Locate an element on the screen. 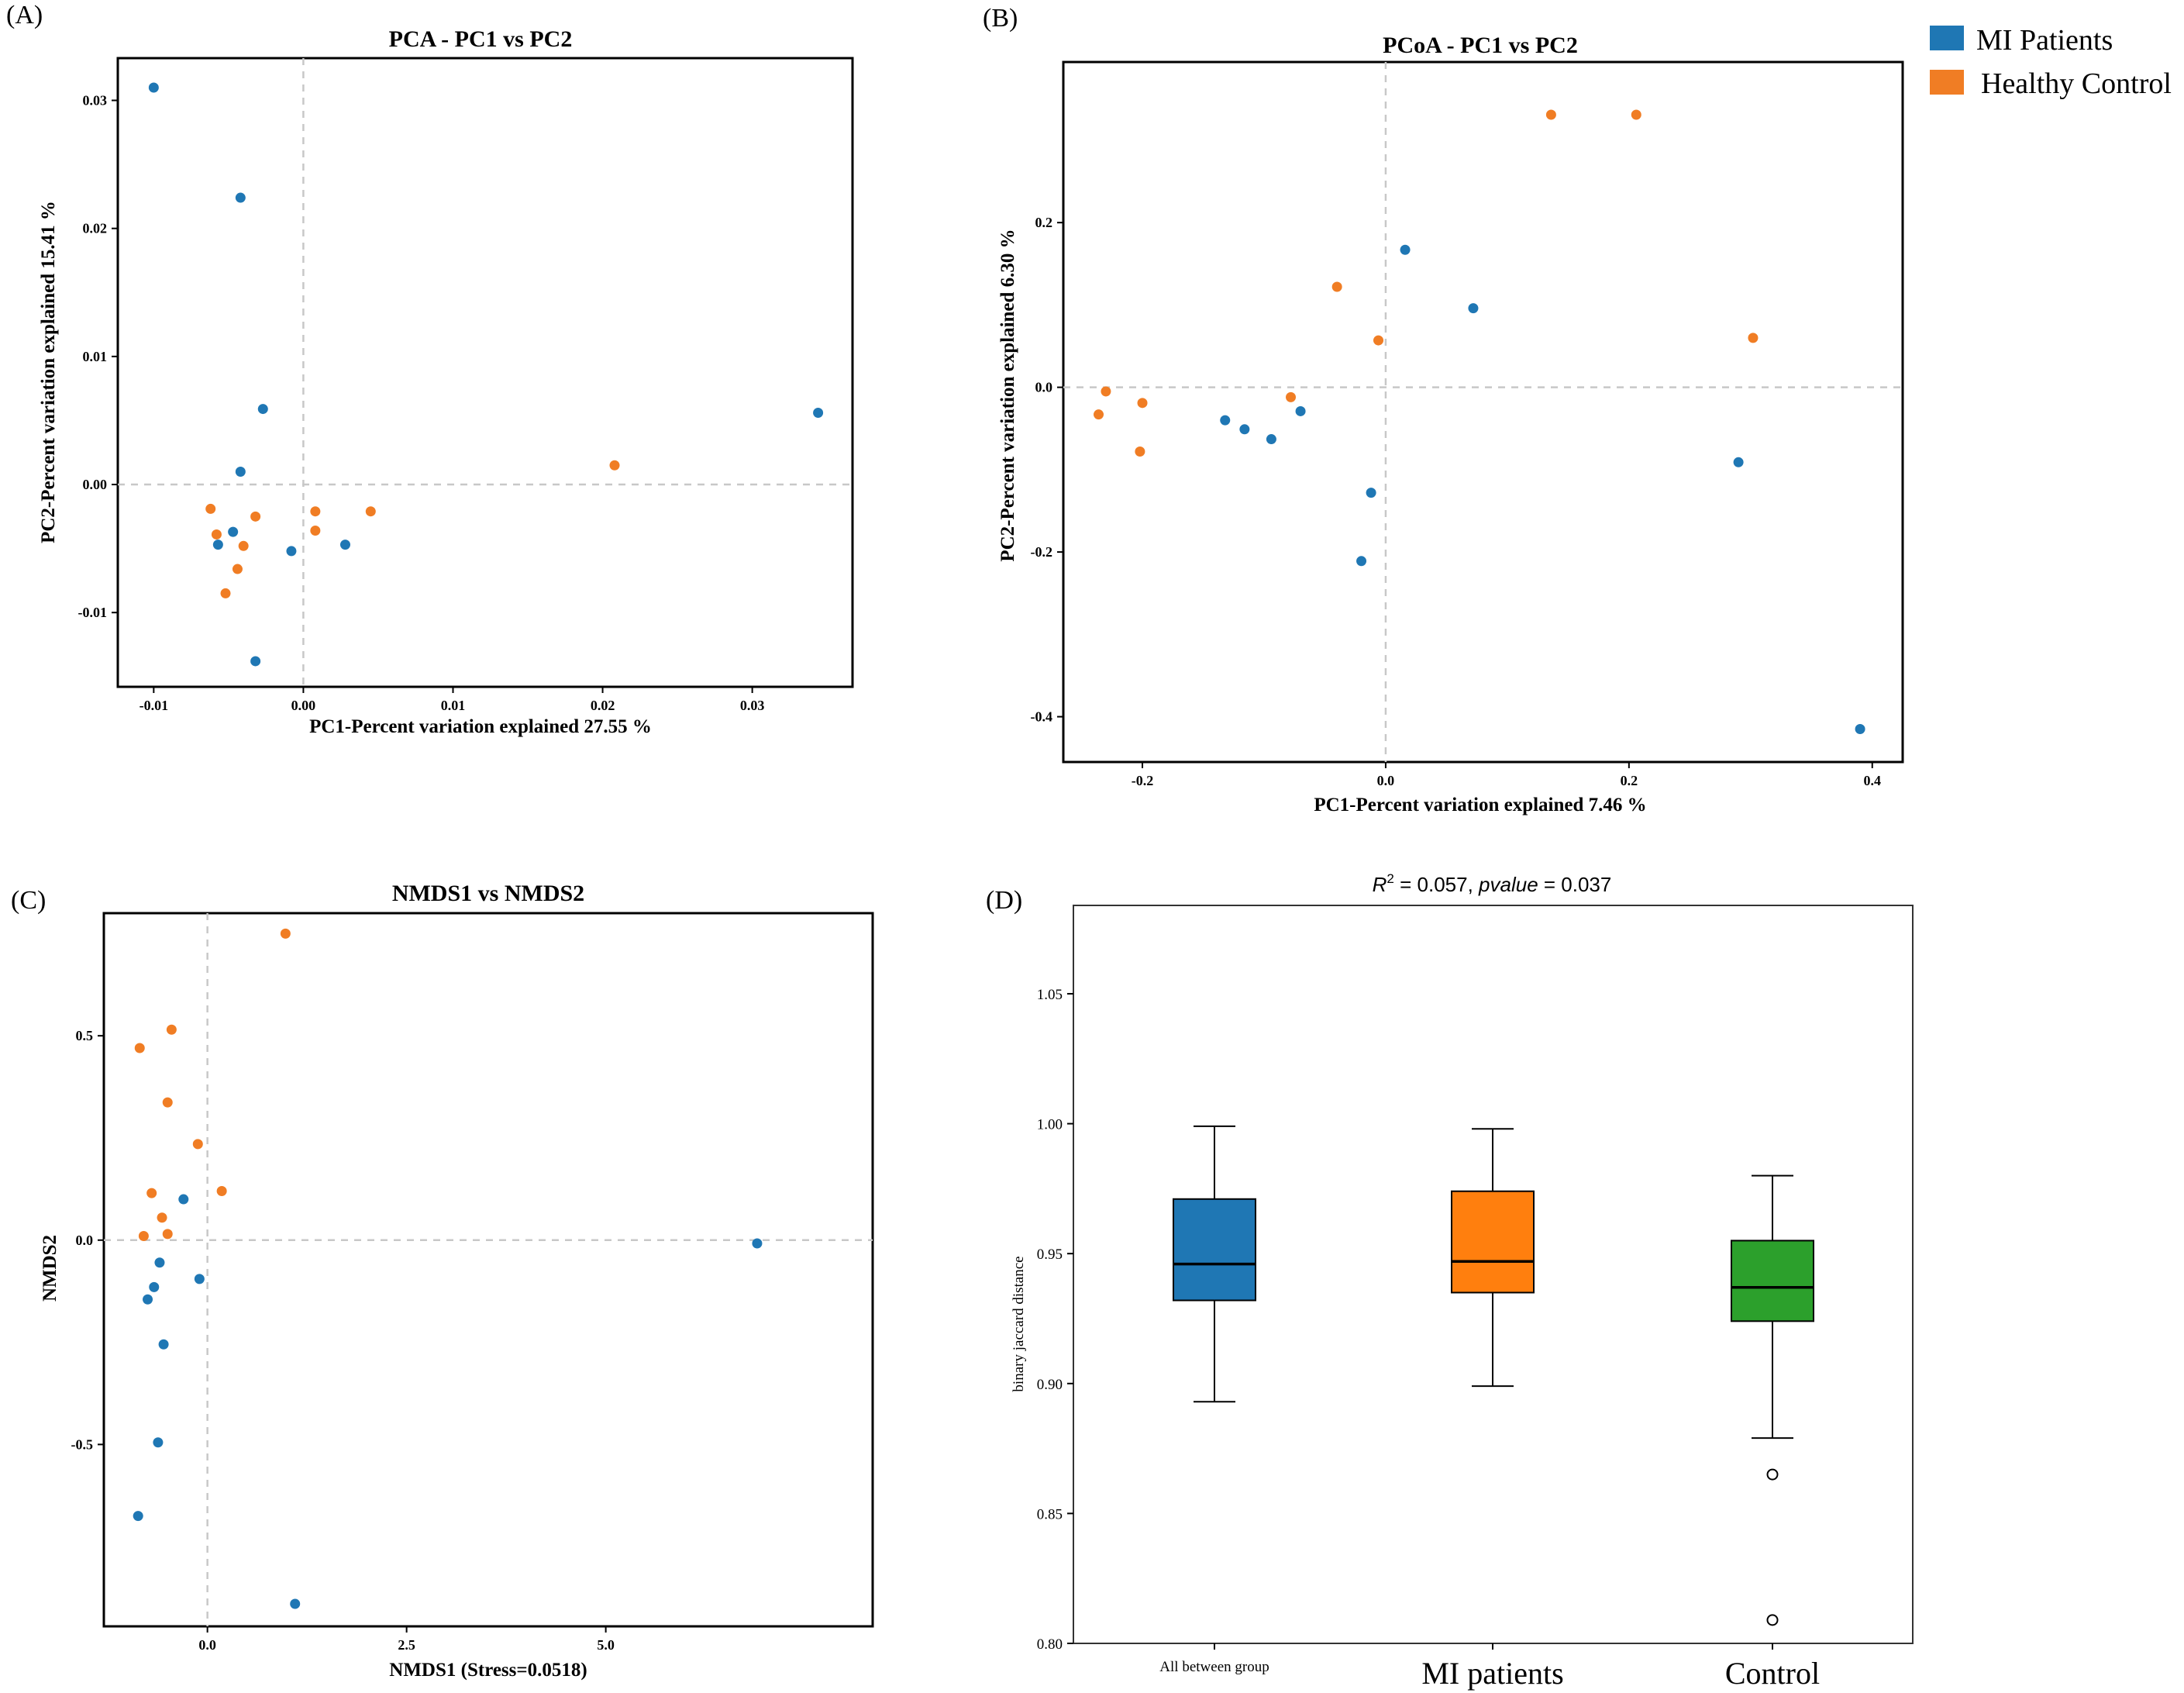 The height and width of the screenshot is (1693, 2184). box-all-between-group is located at coordinates (1214, 1250).